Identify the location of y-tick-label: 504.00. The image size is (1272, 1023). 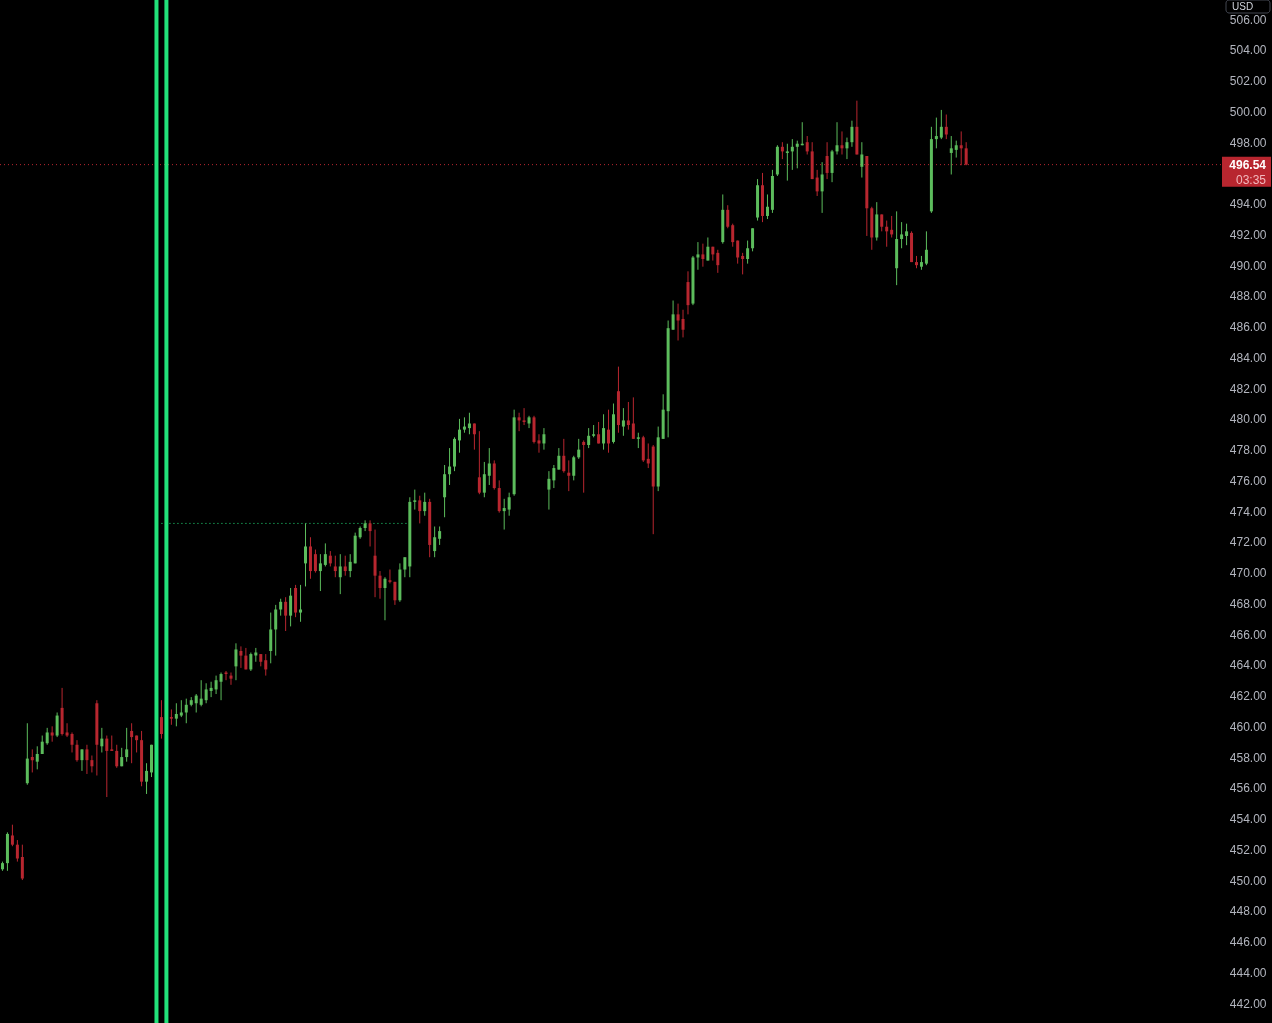
(1248, 50).